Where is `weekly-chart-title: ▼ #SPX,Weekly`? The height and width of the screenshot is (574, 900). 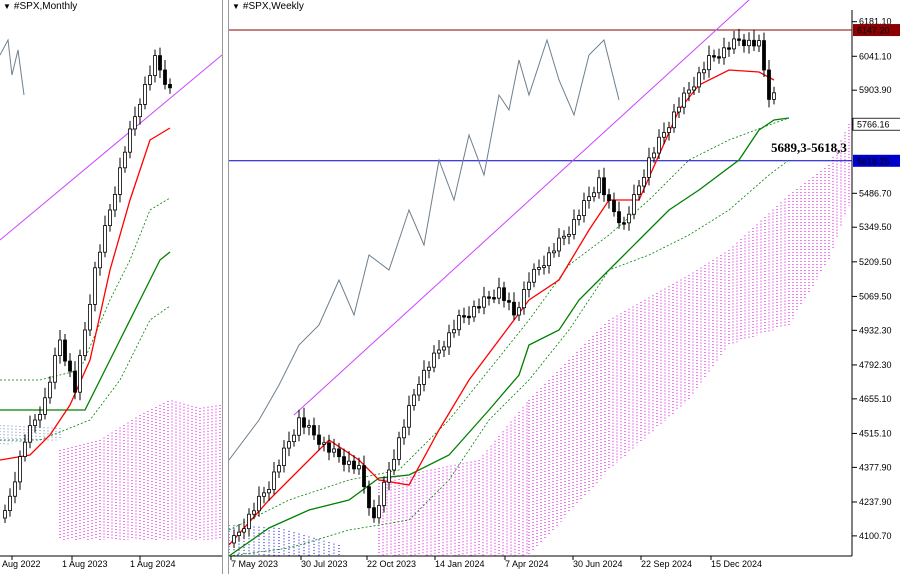 weekly-chart-title: ▼ #SPX,Weekly is located at coordinates (268, 6).